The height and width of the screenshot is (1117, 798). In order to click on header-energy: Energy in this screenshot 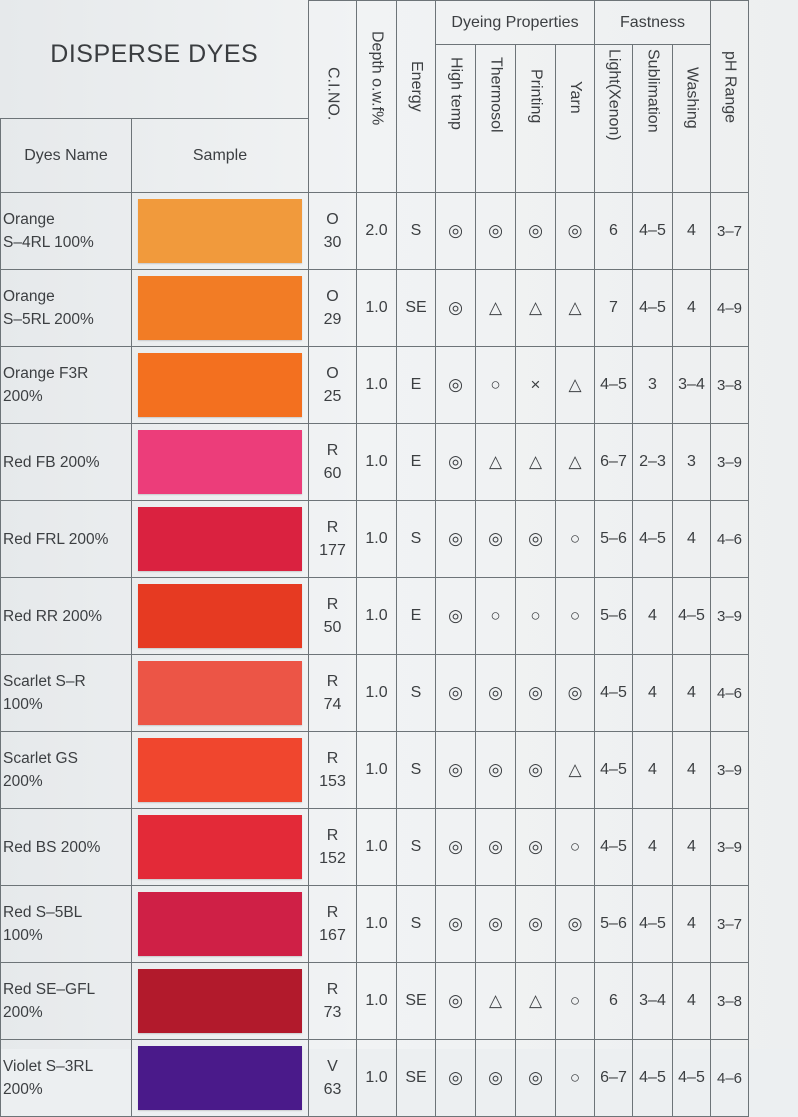, I will do `click(416, 96)`.